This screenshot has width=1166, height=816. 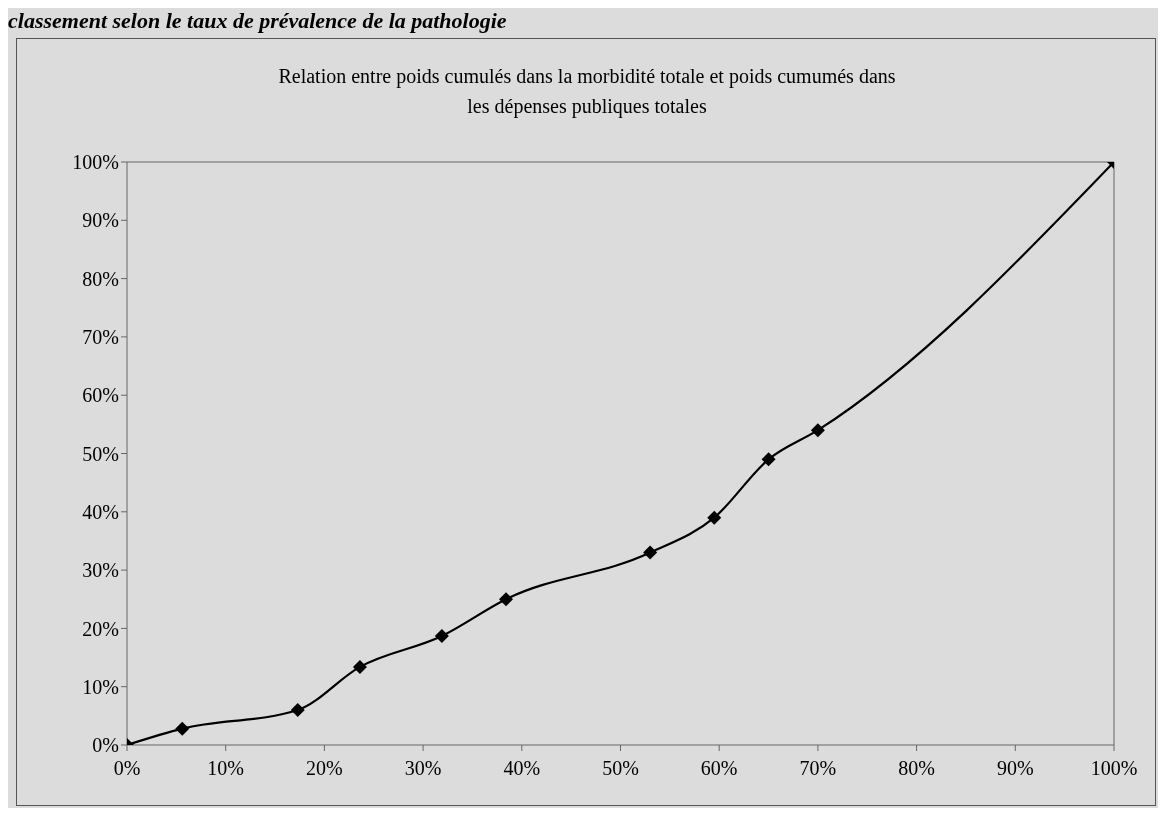 I want to click on x-tick-label: 80%, so click(x=916, y=768).